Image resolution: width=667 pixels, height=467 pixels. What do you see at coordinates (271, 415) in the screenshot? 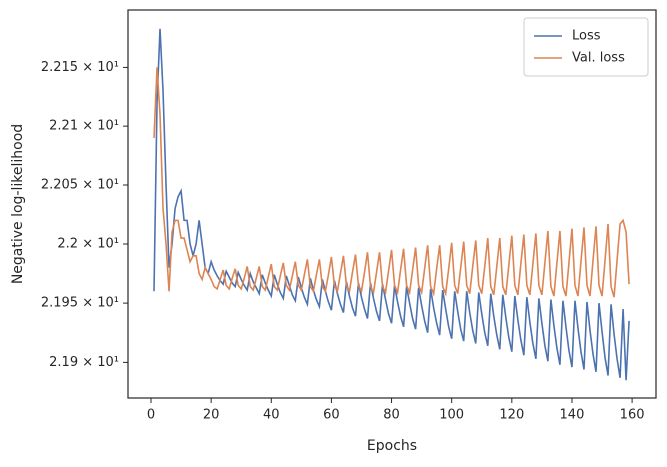
I see `x-tick-label: 40` at bounding box center [271, 415].